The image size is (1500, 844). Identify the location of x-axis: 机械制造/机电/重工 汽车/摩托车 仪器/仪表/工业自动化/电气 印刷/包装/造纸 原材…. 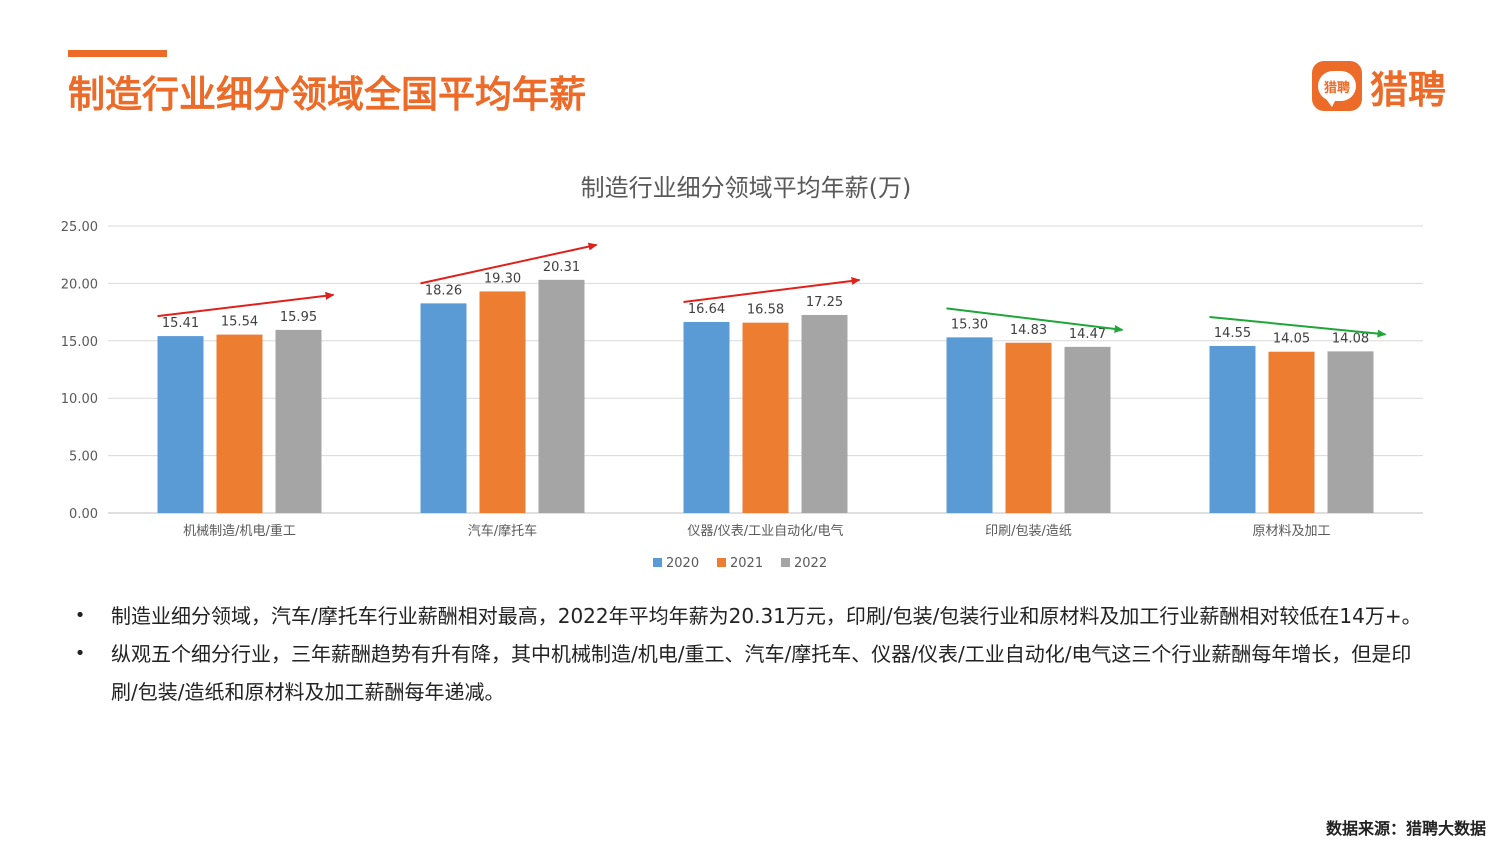
(756, 531).